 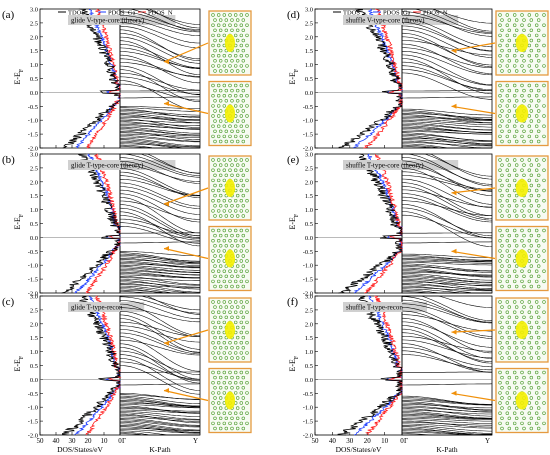 What do you see at coordinates (33, 121) in the screenshot?
I see `y-tick-label: -1.0` at bounding box center [33, 121].